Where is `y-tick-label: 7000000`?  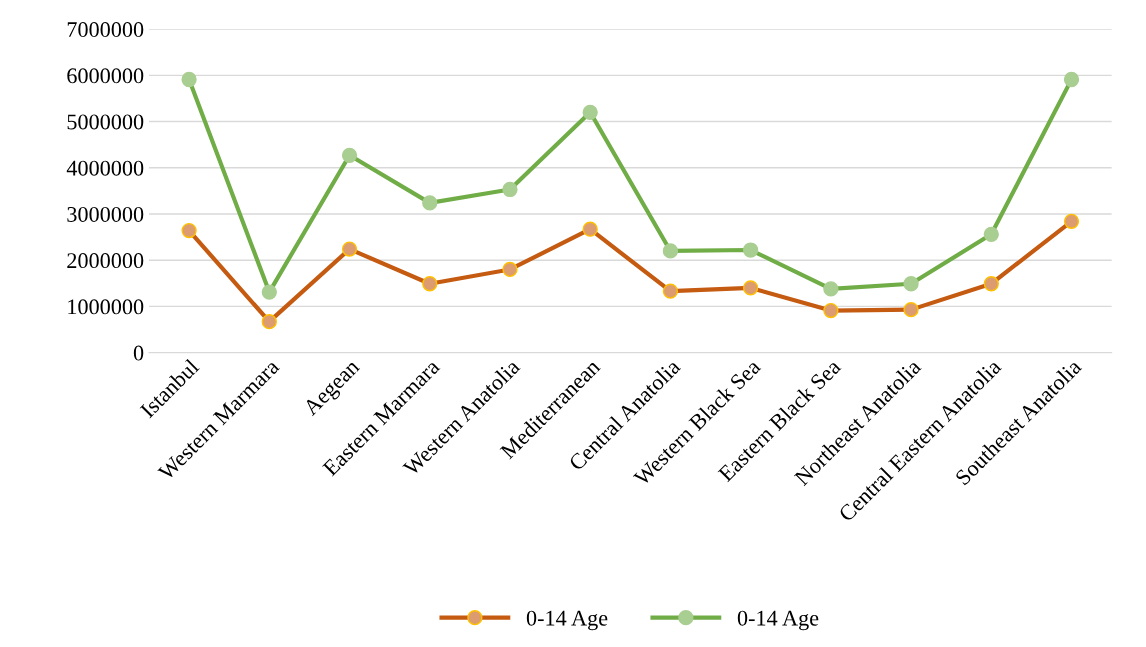
y-tick-label: 7000000 is located at coordinates (105, 30).